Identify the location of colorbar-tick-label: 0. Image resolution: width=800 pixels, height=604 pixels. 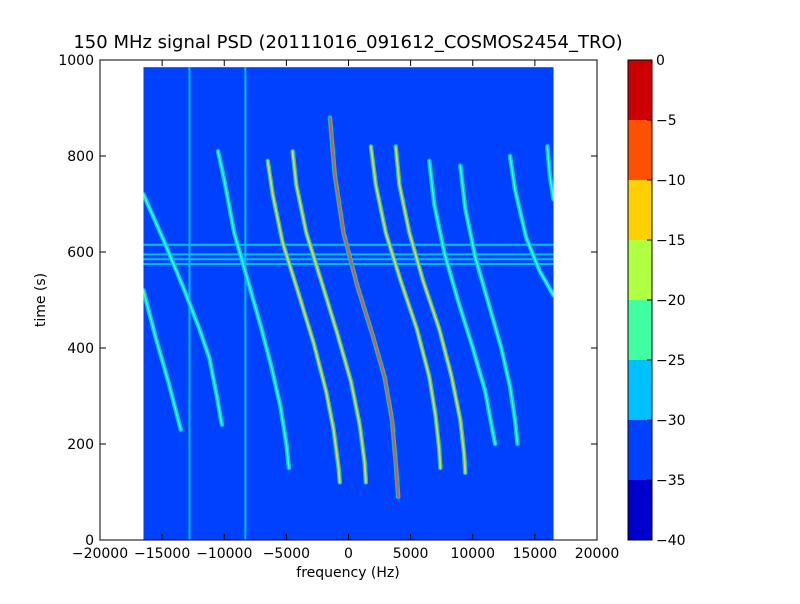
(660, 61).